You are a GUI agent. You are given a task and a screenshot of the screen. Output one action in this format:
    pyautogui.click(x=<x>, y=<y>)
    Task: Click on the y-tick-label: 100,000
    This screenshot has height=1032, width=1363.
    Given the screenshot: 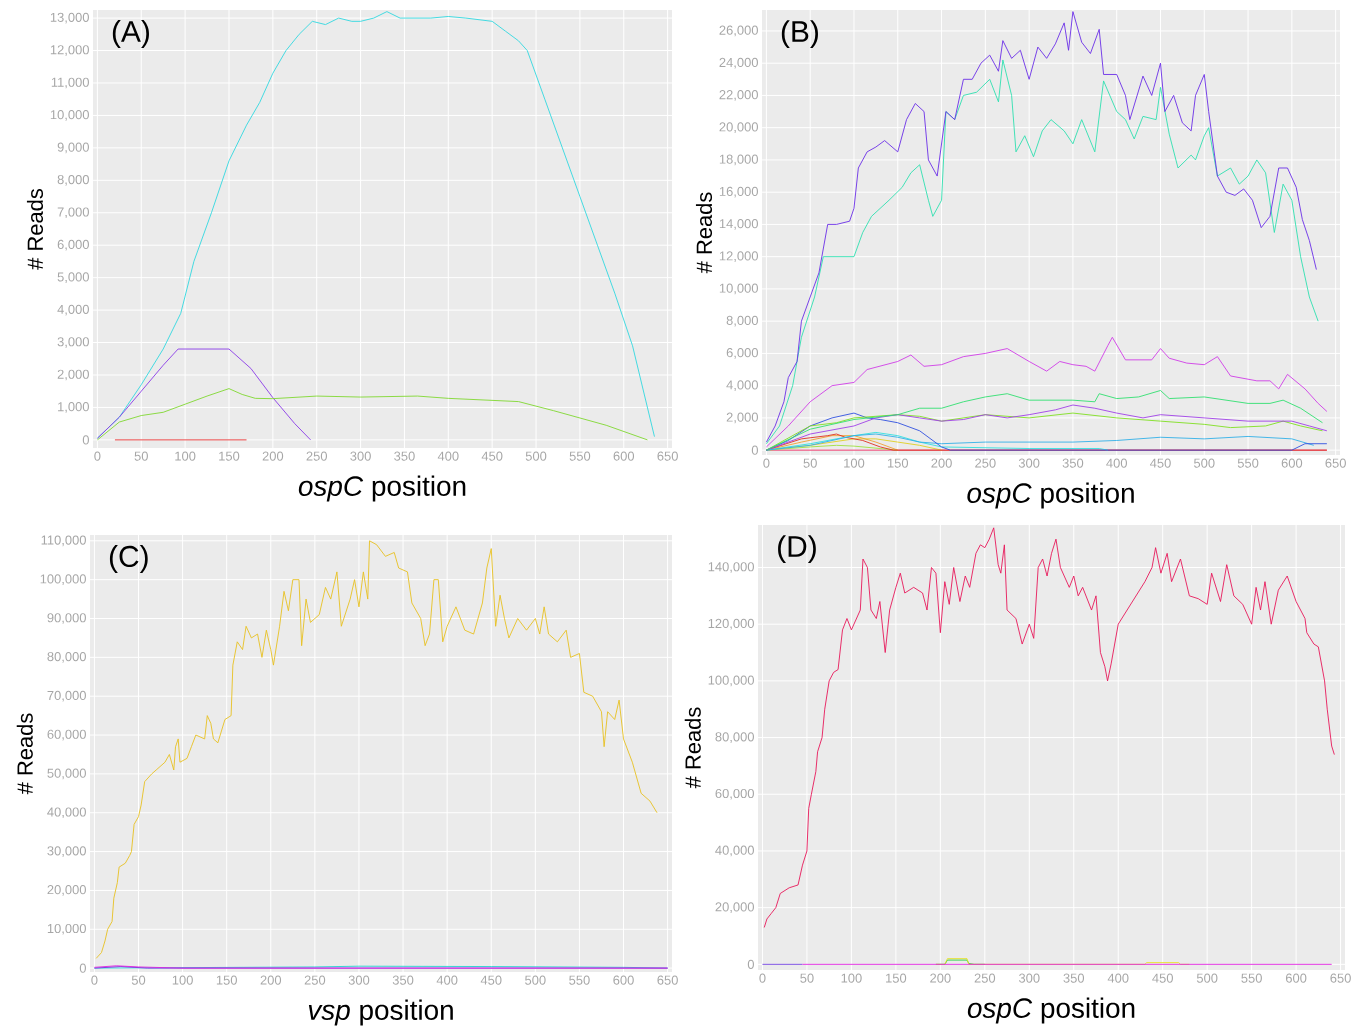 What is the action you would take?
    pyautogui.click(x=731, y=681)
    